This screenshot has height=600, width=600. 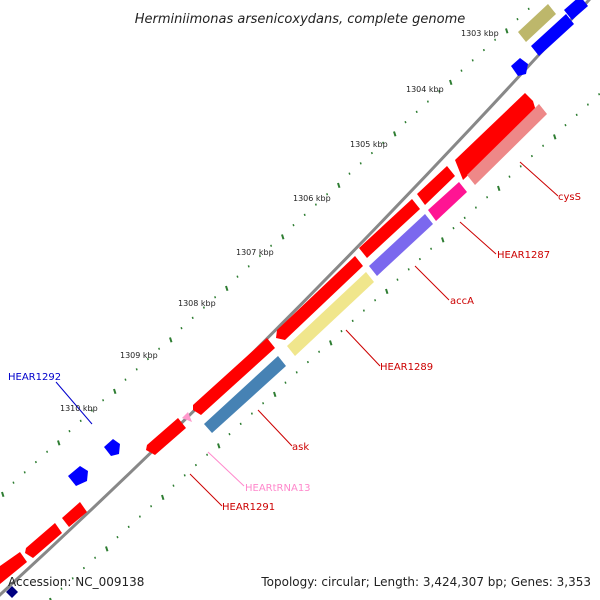 I want to click on label-ask: ask, so click(x=300, y=447).